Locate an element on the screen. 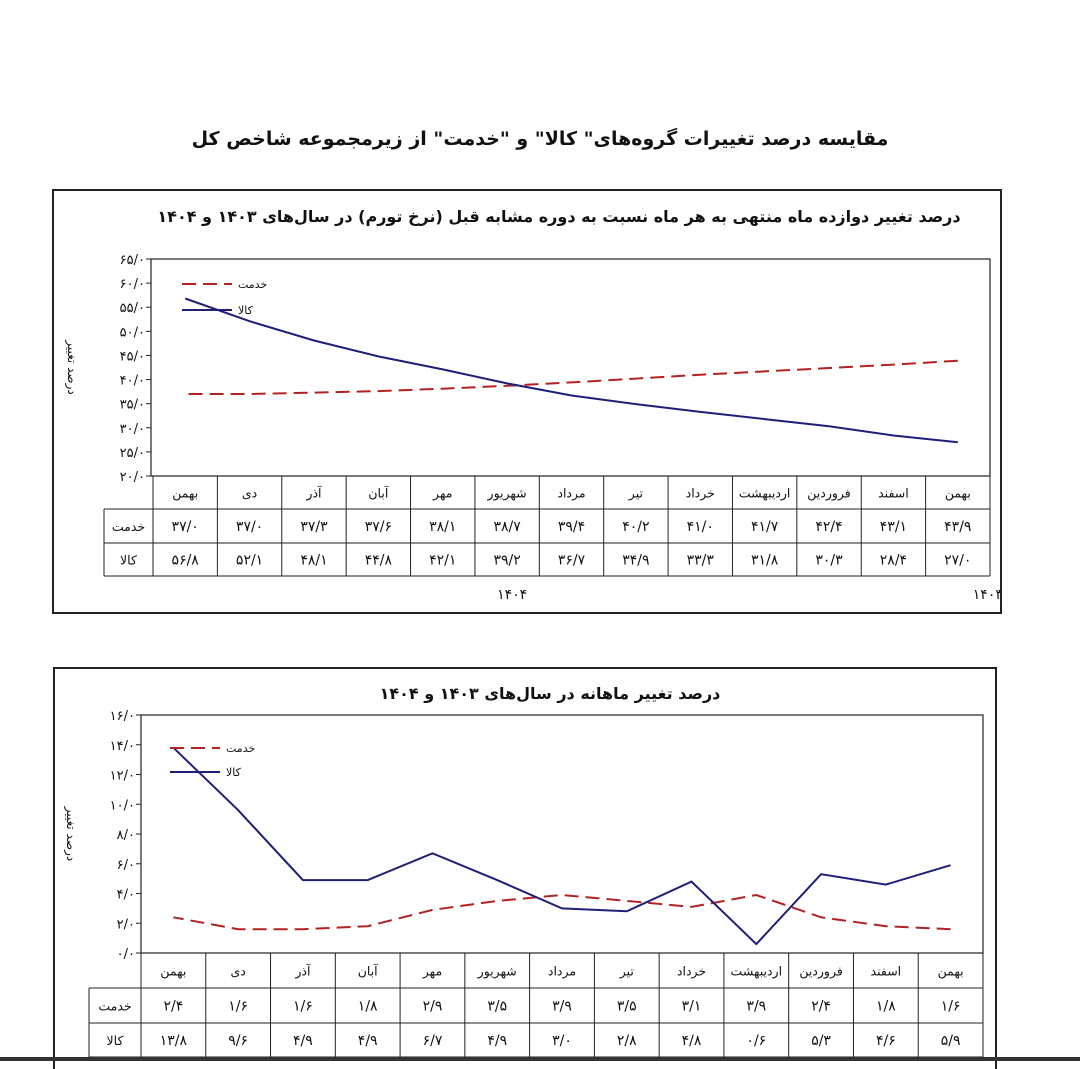  y-tick-label: ۳۰/۰ is located at coordinates (132, 429).